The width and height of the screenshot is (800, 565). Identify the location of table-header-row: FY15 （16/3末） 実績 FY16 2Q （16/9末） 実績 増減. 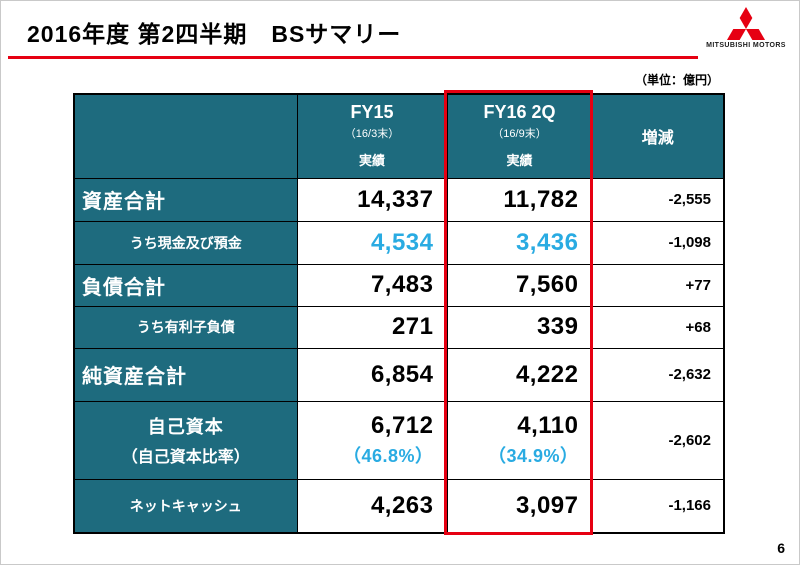
(399, 136).